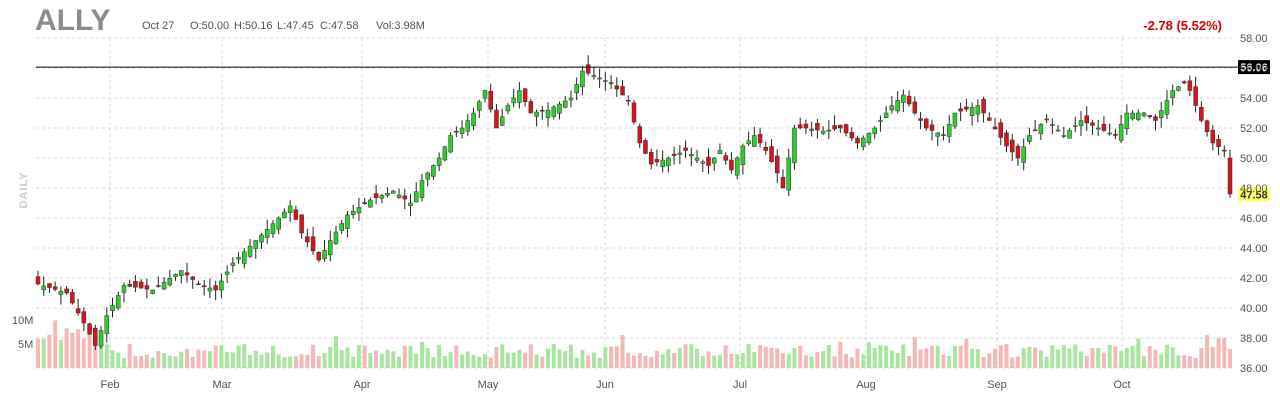 Image resolution: width=1280 pixels, height=400 pixels. Describe the element at coordinates (1254, 159) in the screenshot. I see `y-tick-label: 50.00` at that location.